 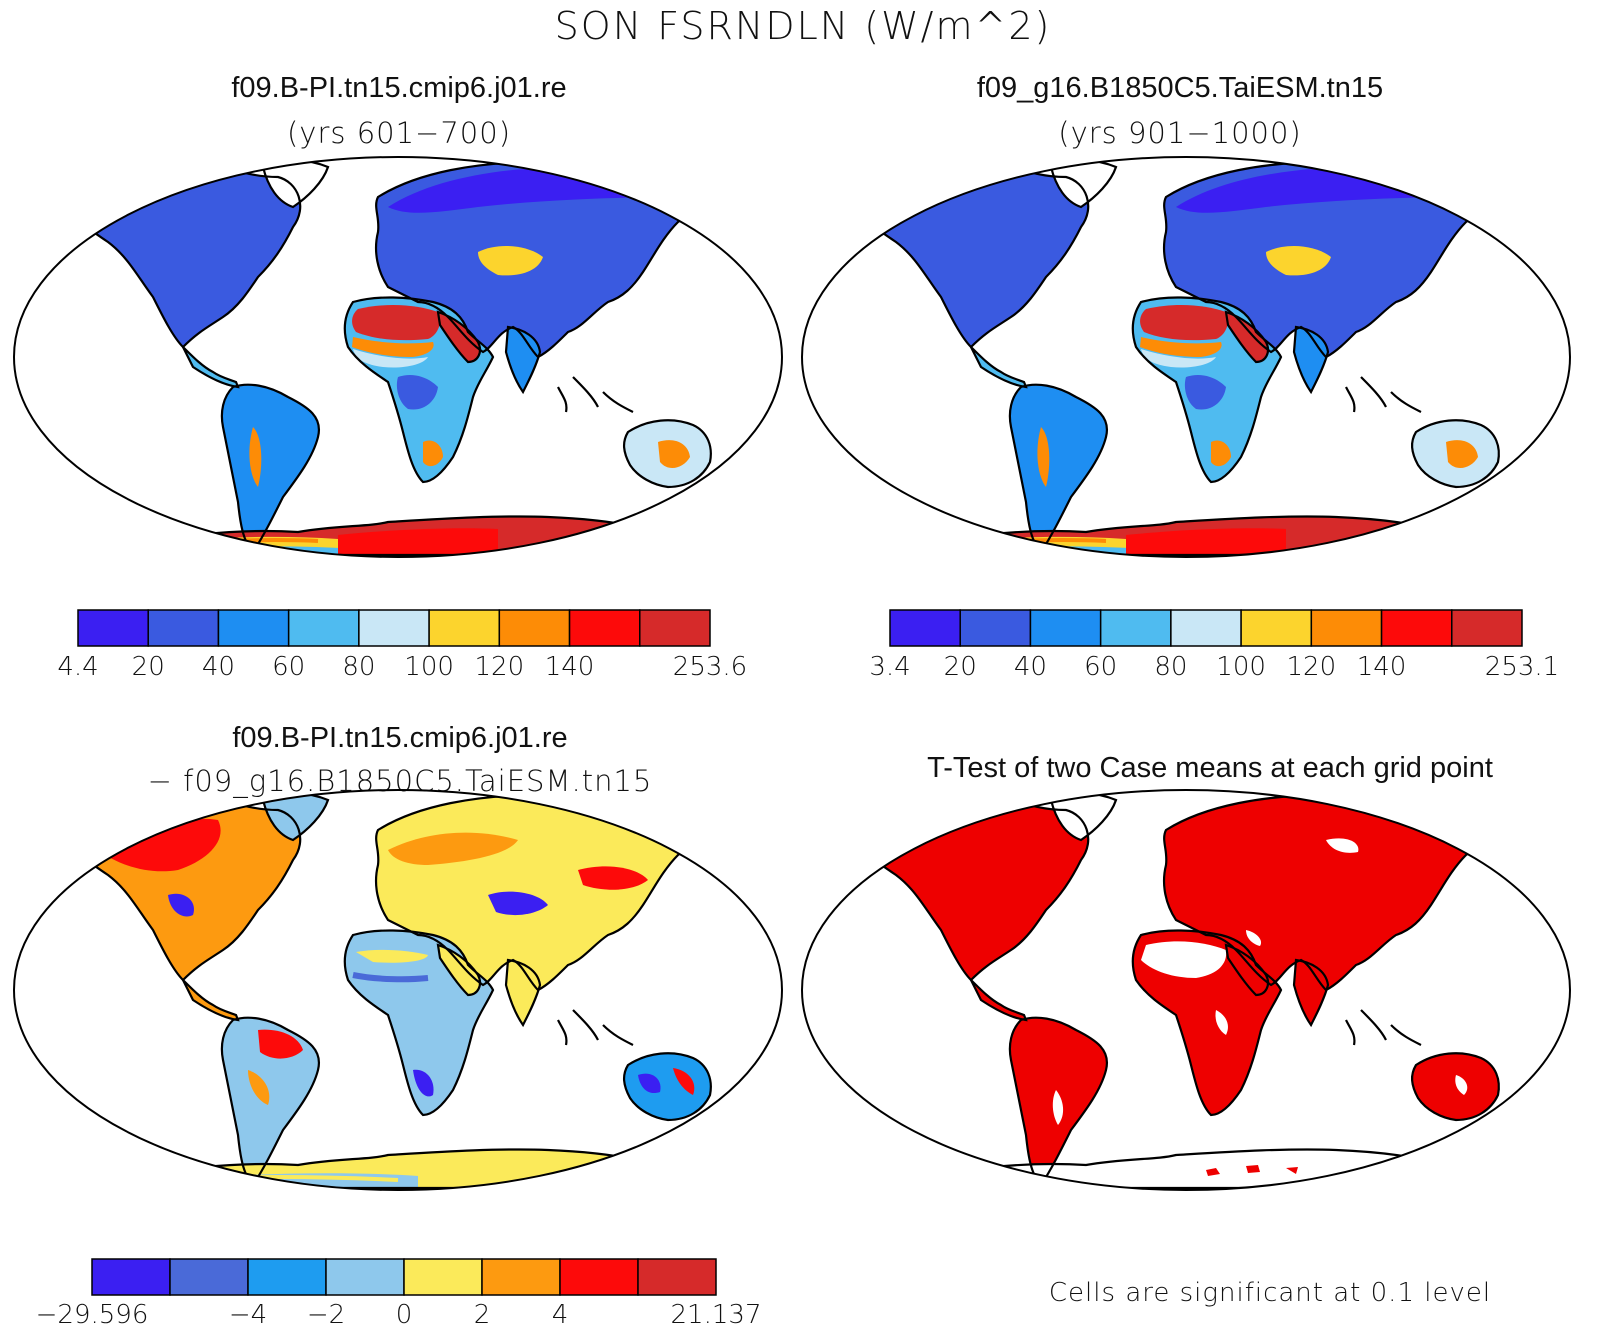 What do you see at coordinates (560, 1315) in the screenshot?
I see `colorbar-tick-label: 4` at bounding box center [560, 1315].